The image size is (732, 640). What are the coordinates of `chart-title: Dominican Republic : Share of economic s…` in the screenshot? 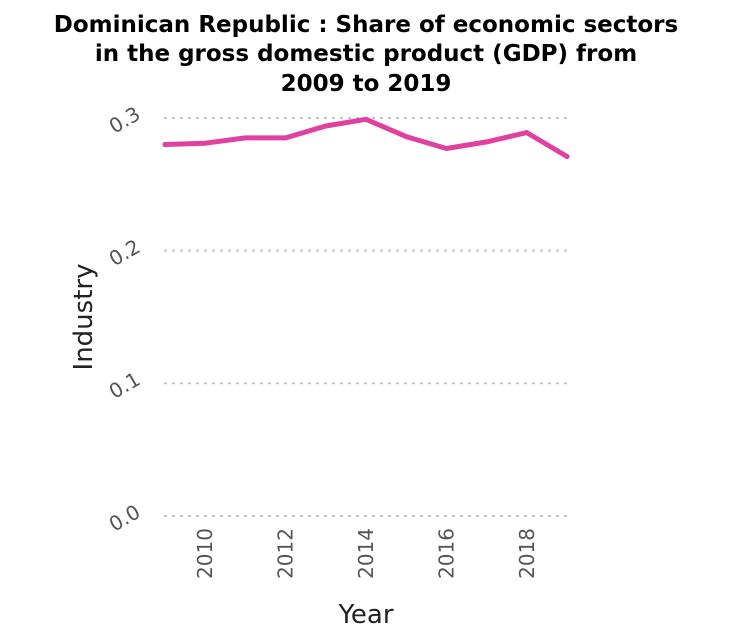 It's located at (366, 54).